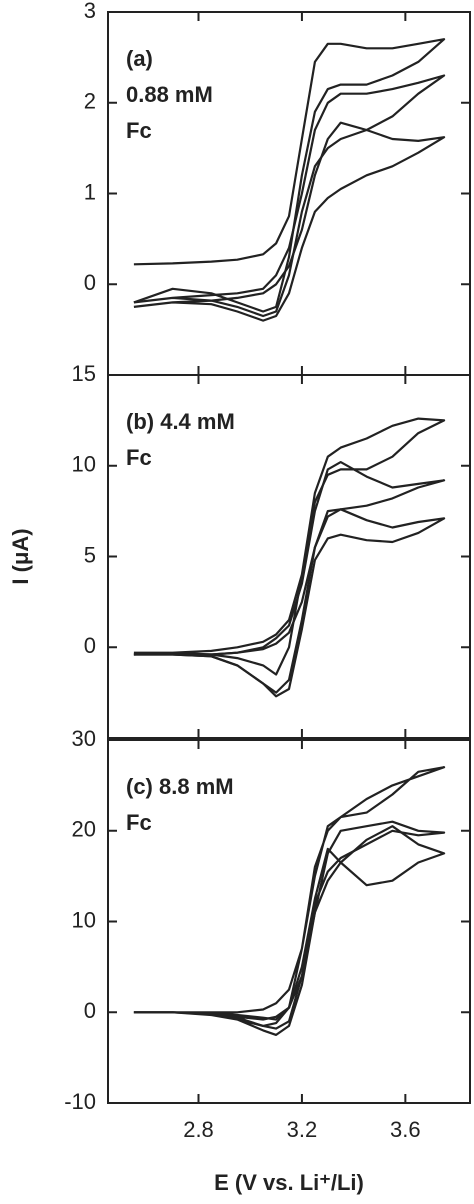 This screenshot has width=474, height=1204. Describe the element at coordinates (180, 421) in the screenshot. I see `panel-label: (b) 4.4 mM` at that location.